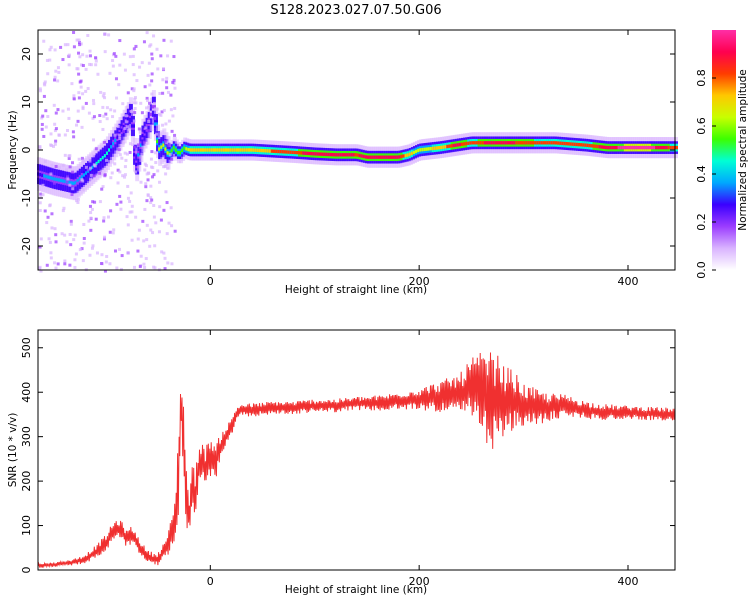 This screenshot has height=600, width=750. What do you see at coordinates (705, 174) in the screenshot?
I see `colorbar-ticks: 0.0 0.2 0.4 0.6 0.8` at bounding box center [705, 174].